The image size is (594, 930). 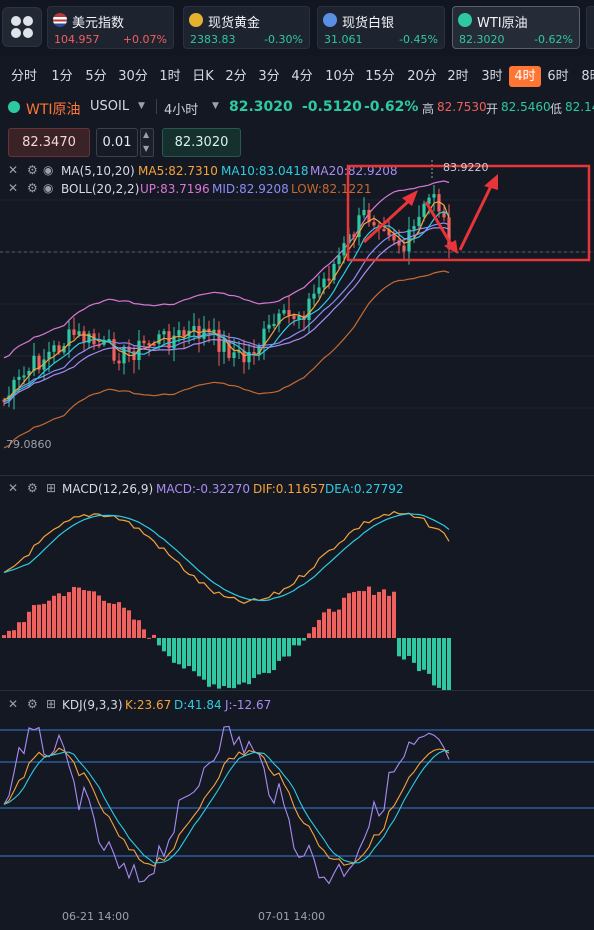 What do you see at coordinates (133, 76) in the screenshot?
I see `tab-timeframe: 30分` at bounding box center [133, 76].